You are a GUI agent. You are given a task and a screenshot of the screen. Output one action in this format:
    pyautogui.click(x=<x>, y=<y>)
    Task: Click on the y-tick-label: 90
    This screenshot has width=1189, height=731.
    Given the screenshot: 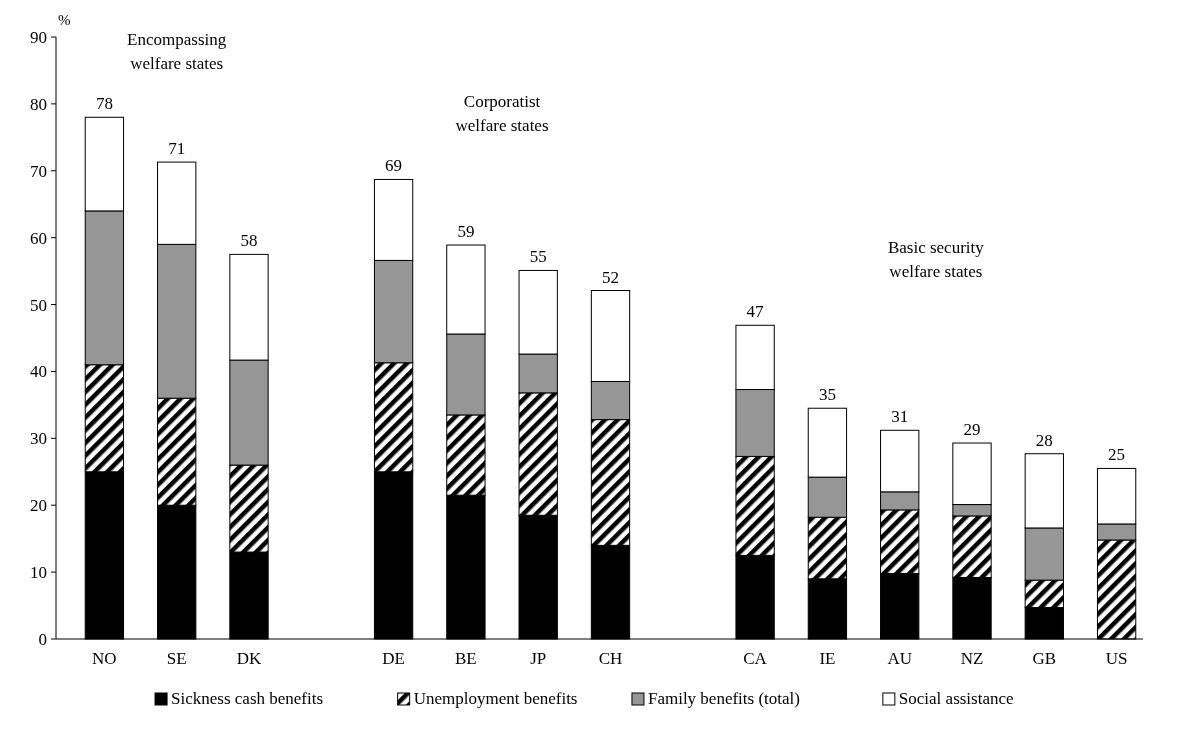 What is the action you would take?
    pyautogui.click(x=38, y=37)
    